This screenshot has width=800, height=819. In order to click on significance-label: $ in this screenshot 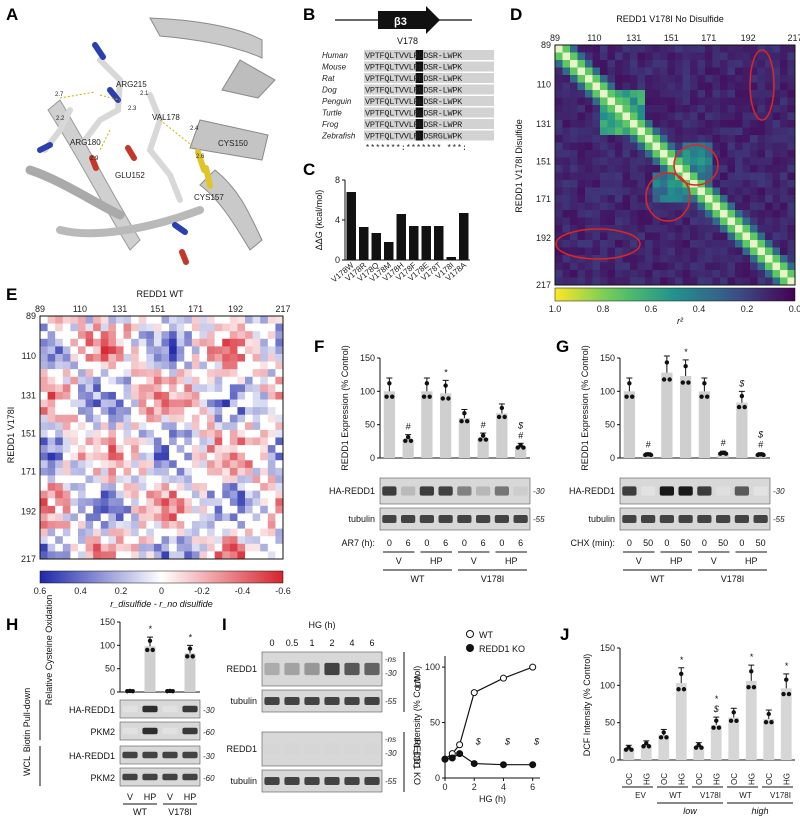, I will do `click(478, 742)`.